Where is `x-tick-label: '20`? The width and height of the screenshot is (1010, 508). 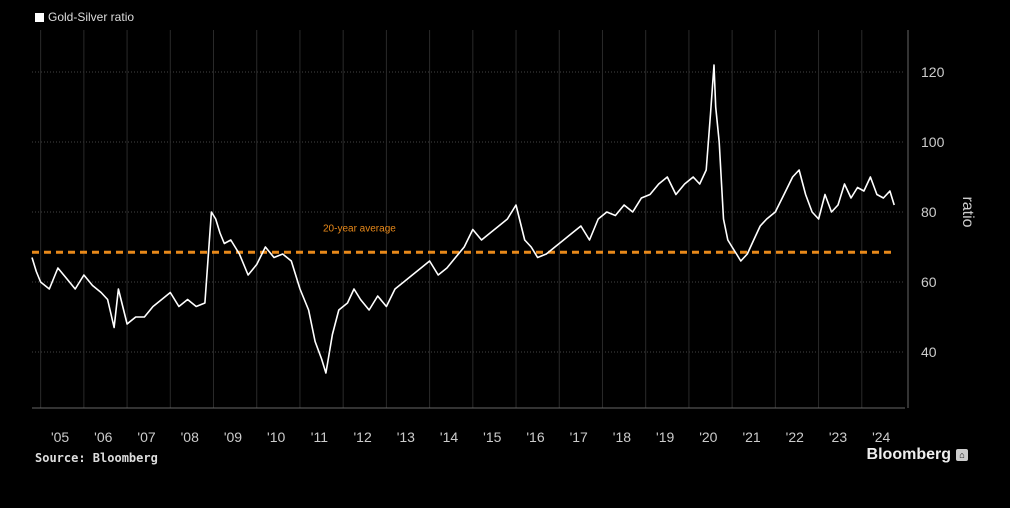 x-tick-label: '20 is located at coordinates (708, 437).